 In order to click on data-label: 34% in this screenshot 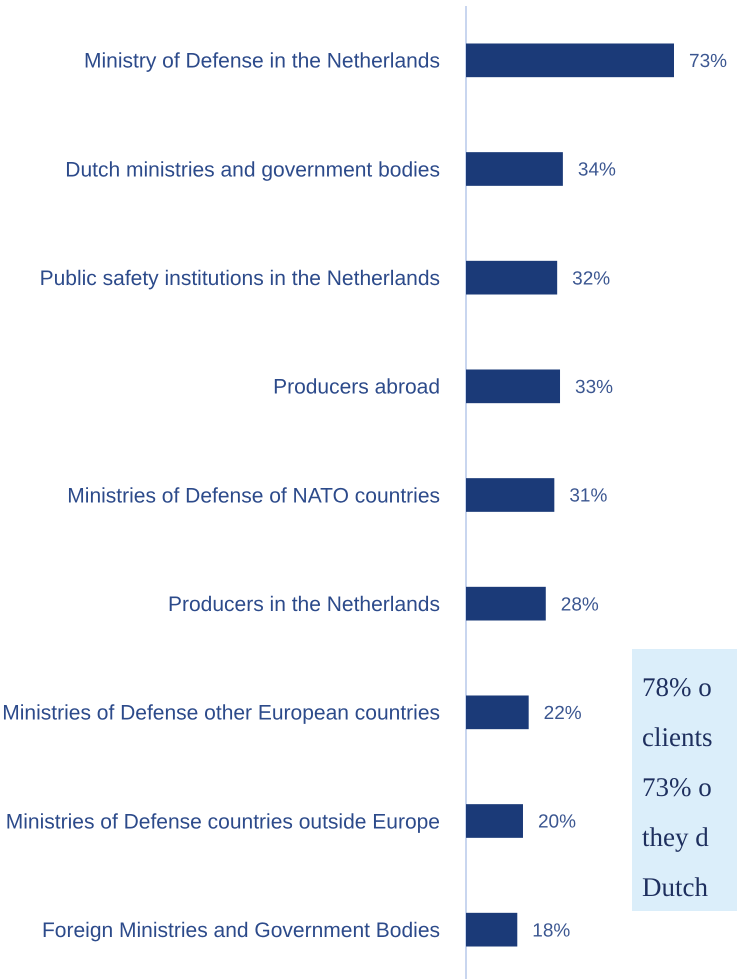, I will do `click(597, 170)`.